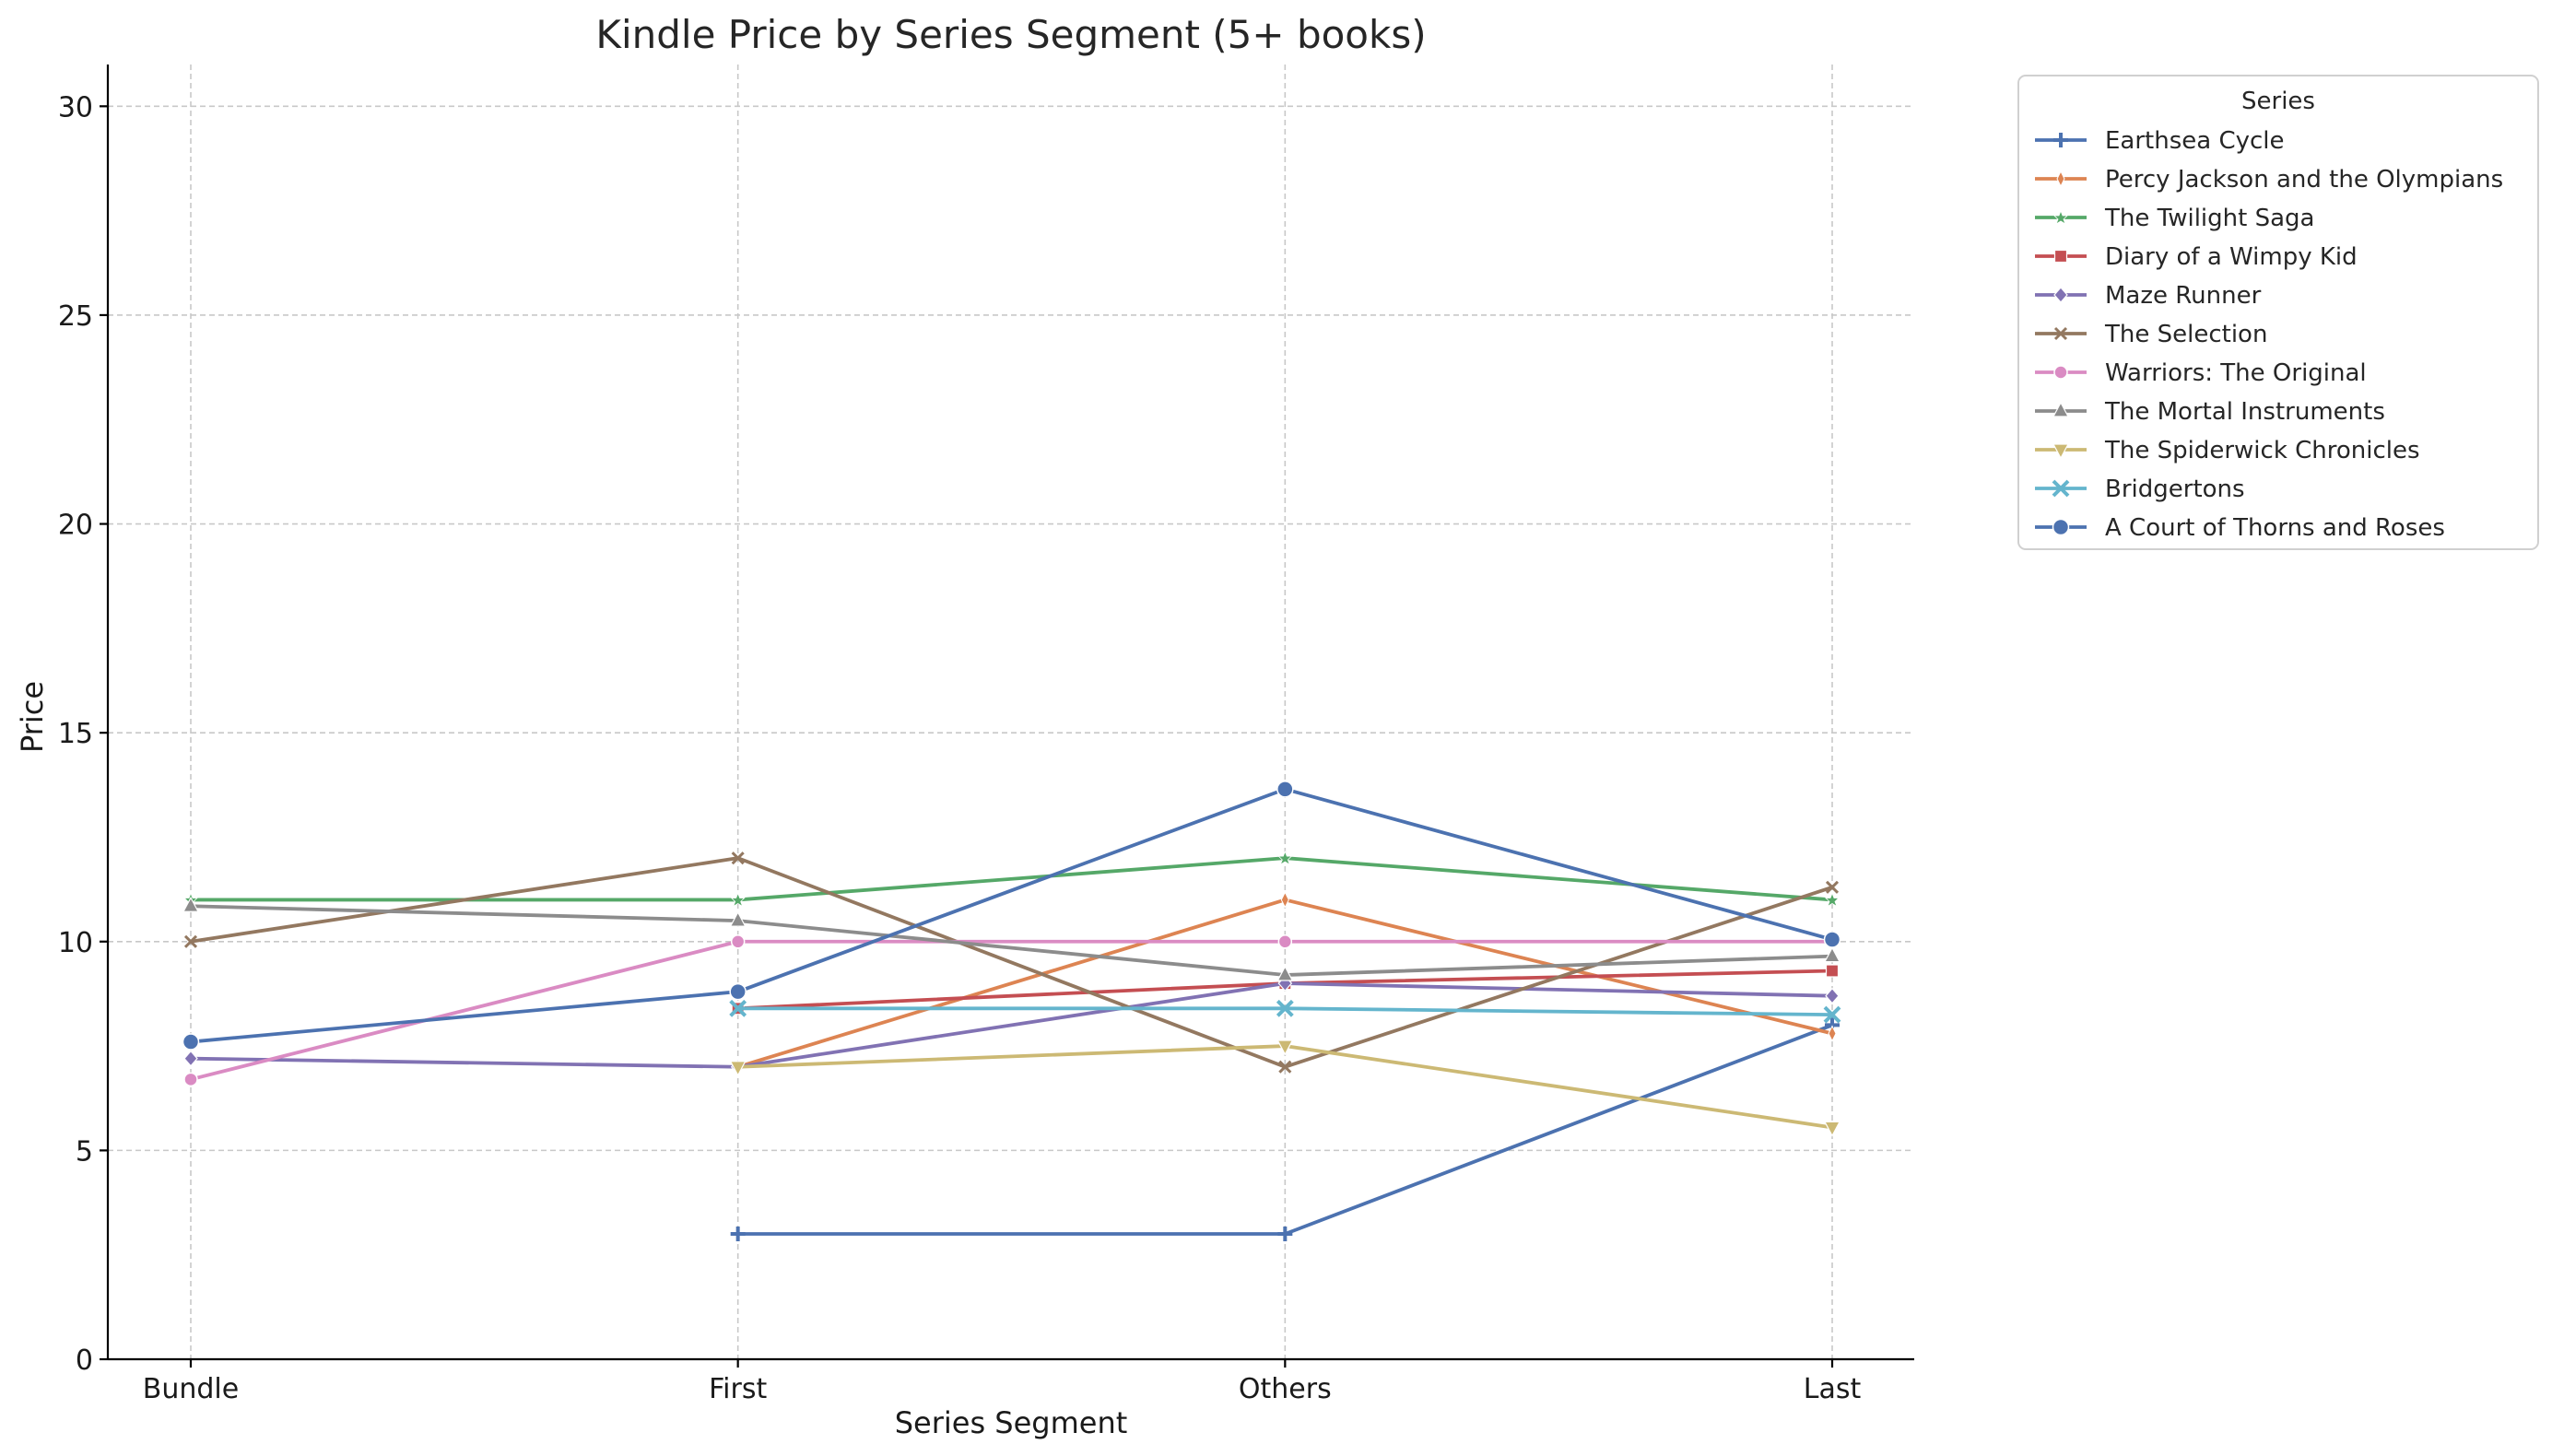 The image size is (2552, 1456). Describe the element at coordinates (2278, 101) in the screenshot. I see `legend-title: Series` at that location.